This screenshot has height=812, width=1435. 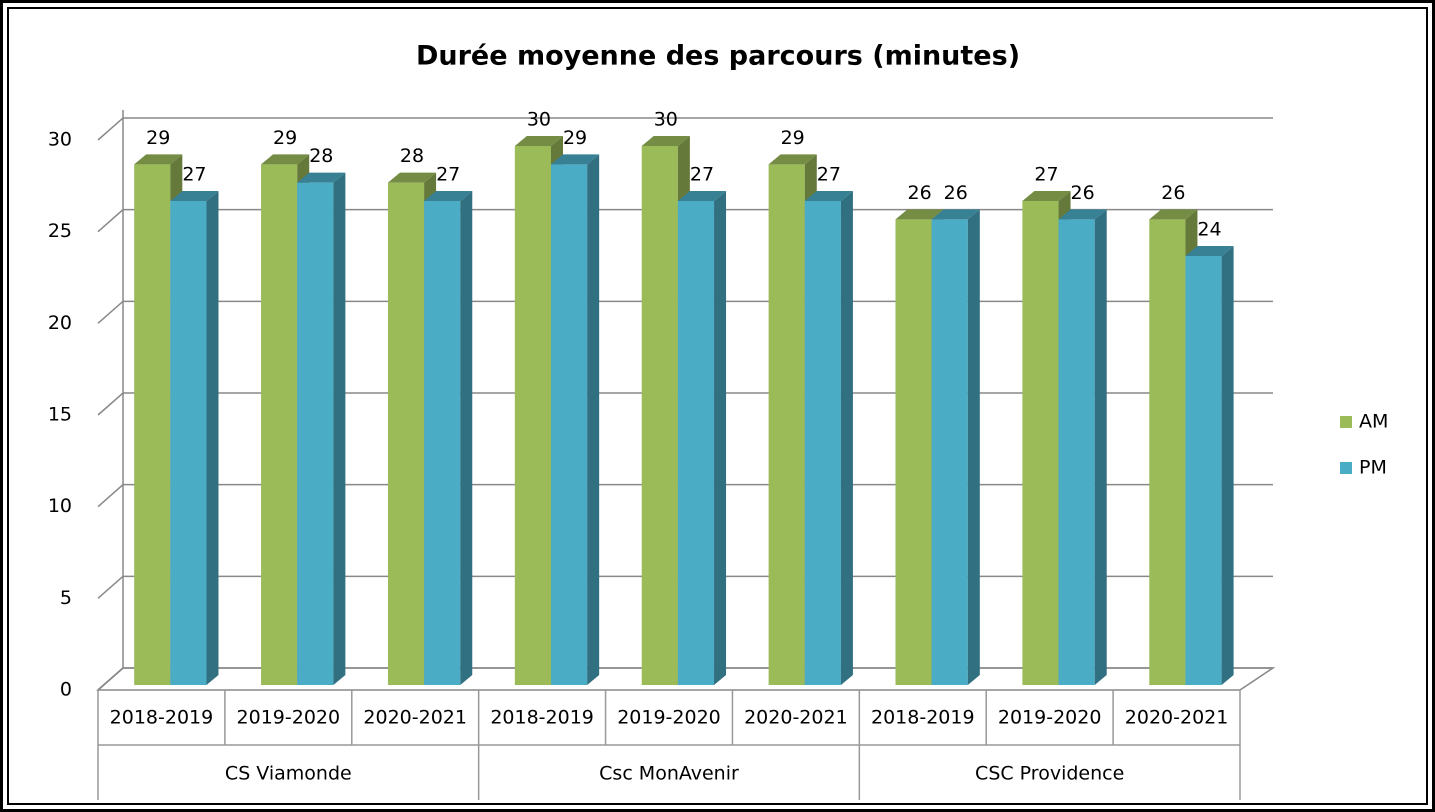 I want to click on y-tick-label: 30, so click(x=60, y=140).